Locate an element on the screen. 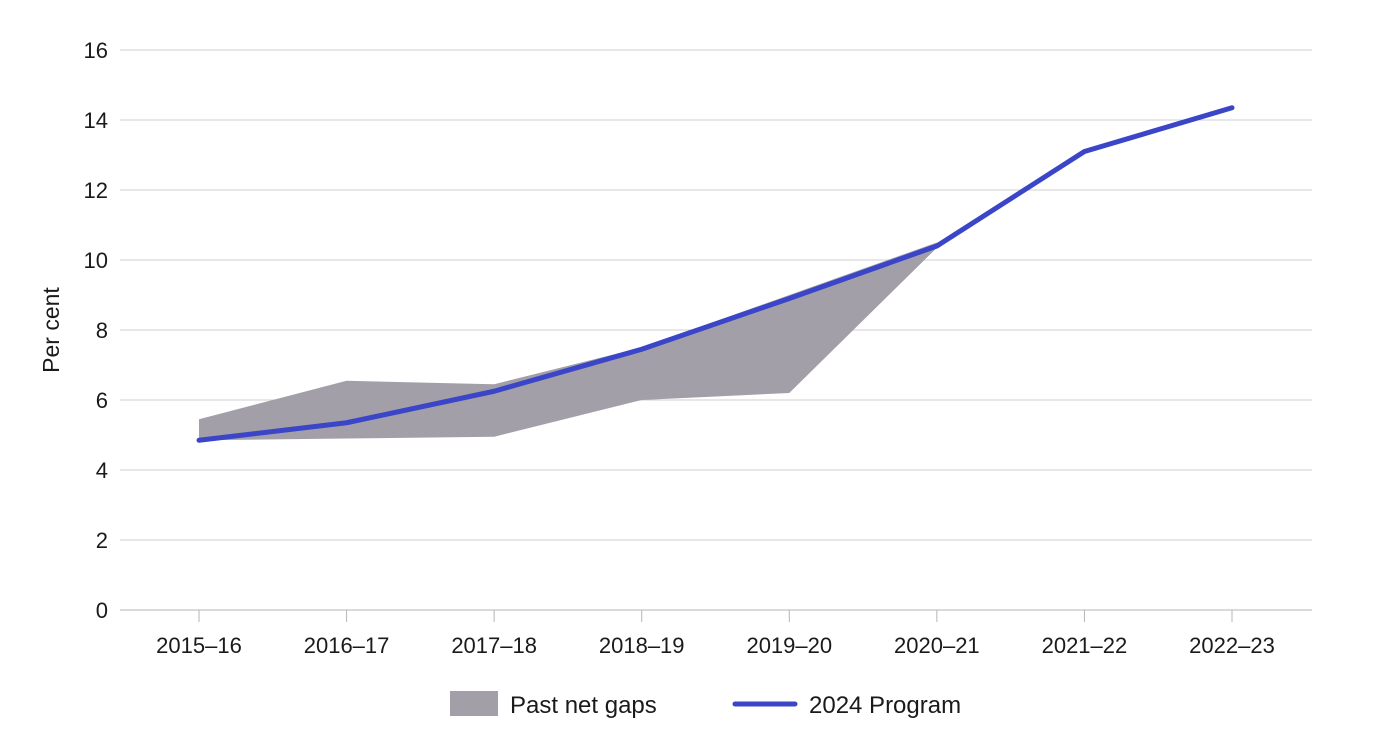 The height and width of the screenshot is (754, 1378). y-tick-label: 4 is located at coordinates (102, 470).